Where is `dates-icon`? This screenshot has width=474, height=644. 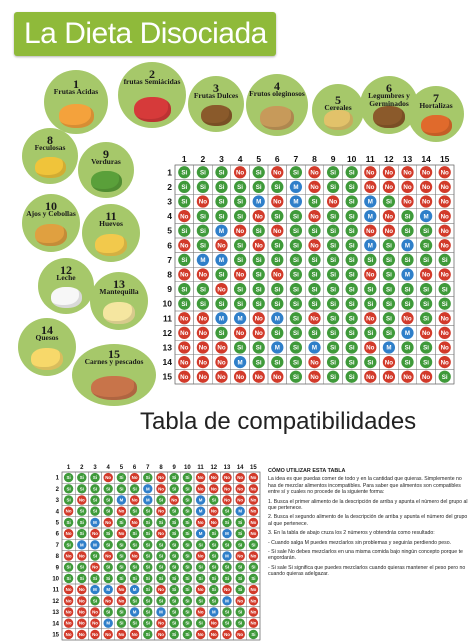 dates-icon is located at coordinates (216, 115).